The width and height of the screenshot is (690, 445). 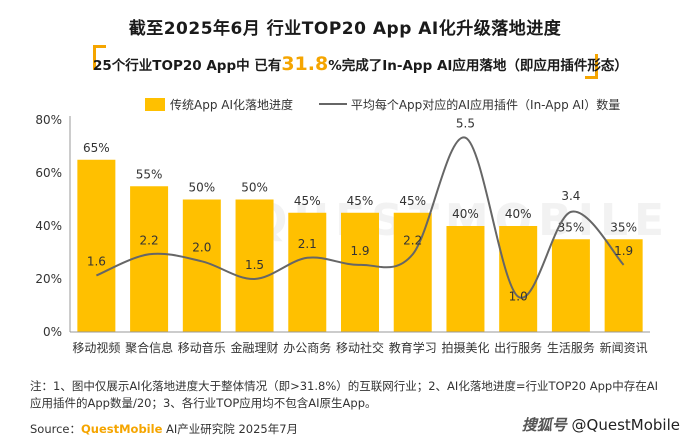 I want to click on y-tick-label: 0%, so click(x=52, y=332).